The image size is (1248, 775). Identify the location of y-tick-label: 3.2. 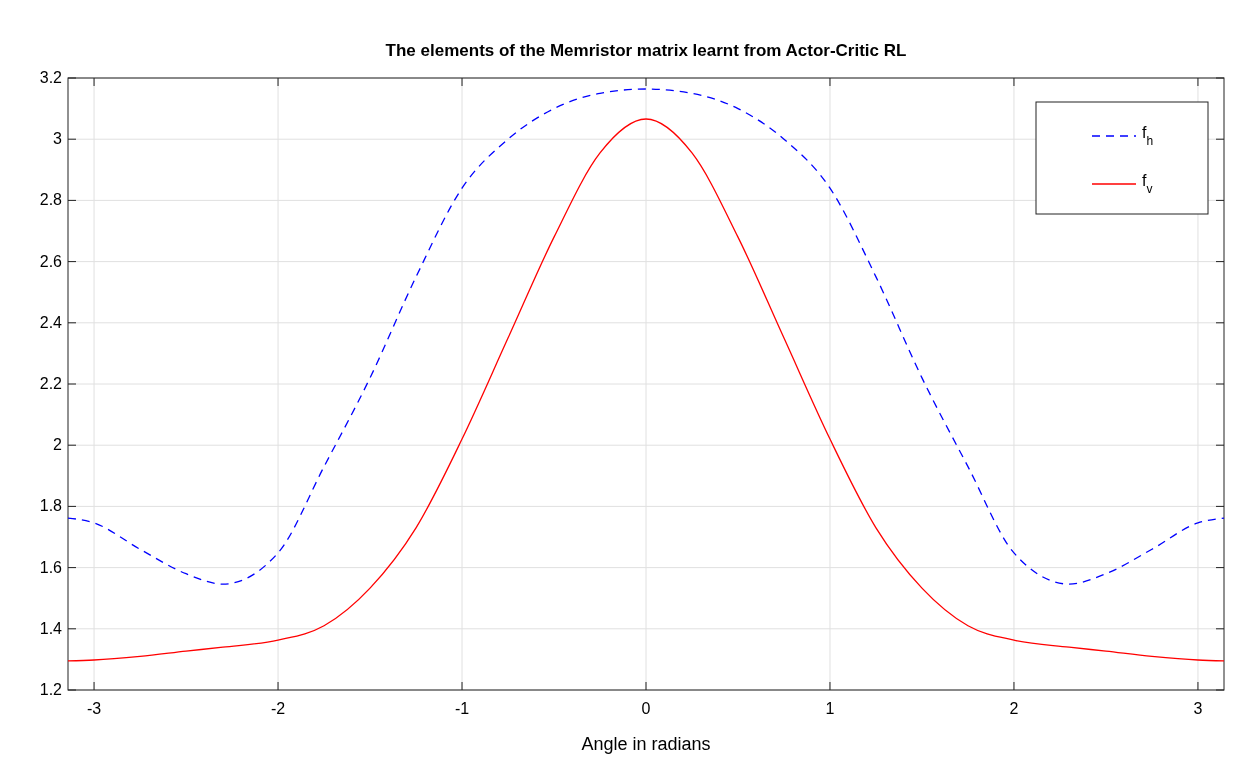
(51, 77).